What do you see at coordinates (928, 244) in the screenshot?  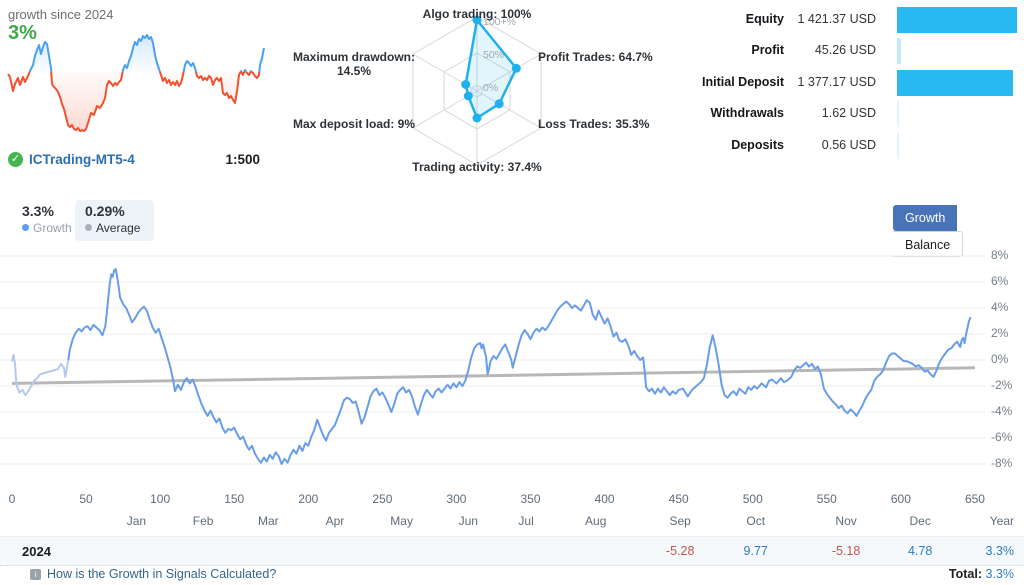 I see `balance-tab-button: Balance` at bounding box center [928, 244].